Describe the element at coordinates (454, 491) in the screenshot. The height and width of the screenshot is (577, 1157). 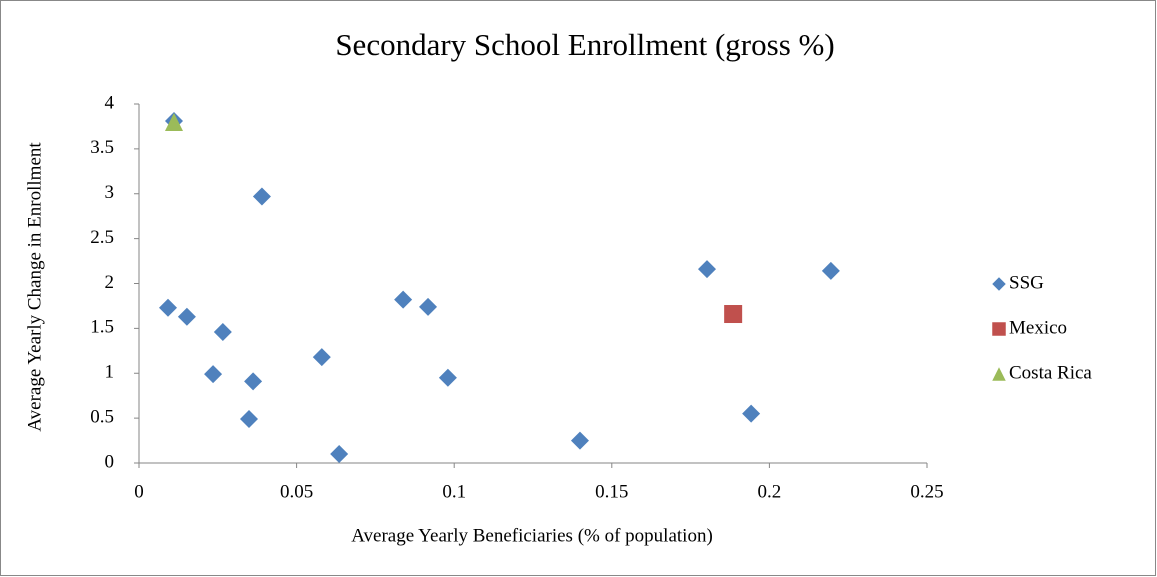
I see `x-tick-label: 0.1` at that location.